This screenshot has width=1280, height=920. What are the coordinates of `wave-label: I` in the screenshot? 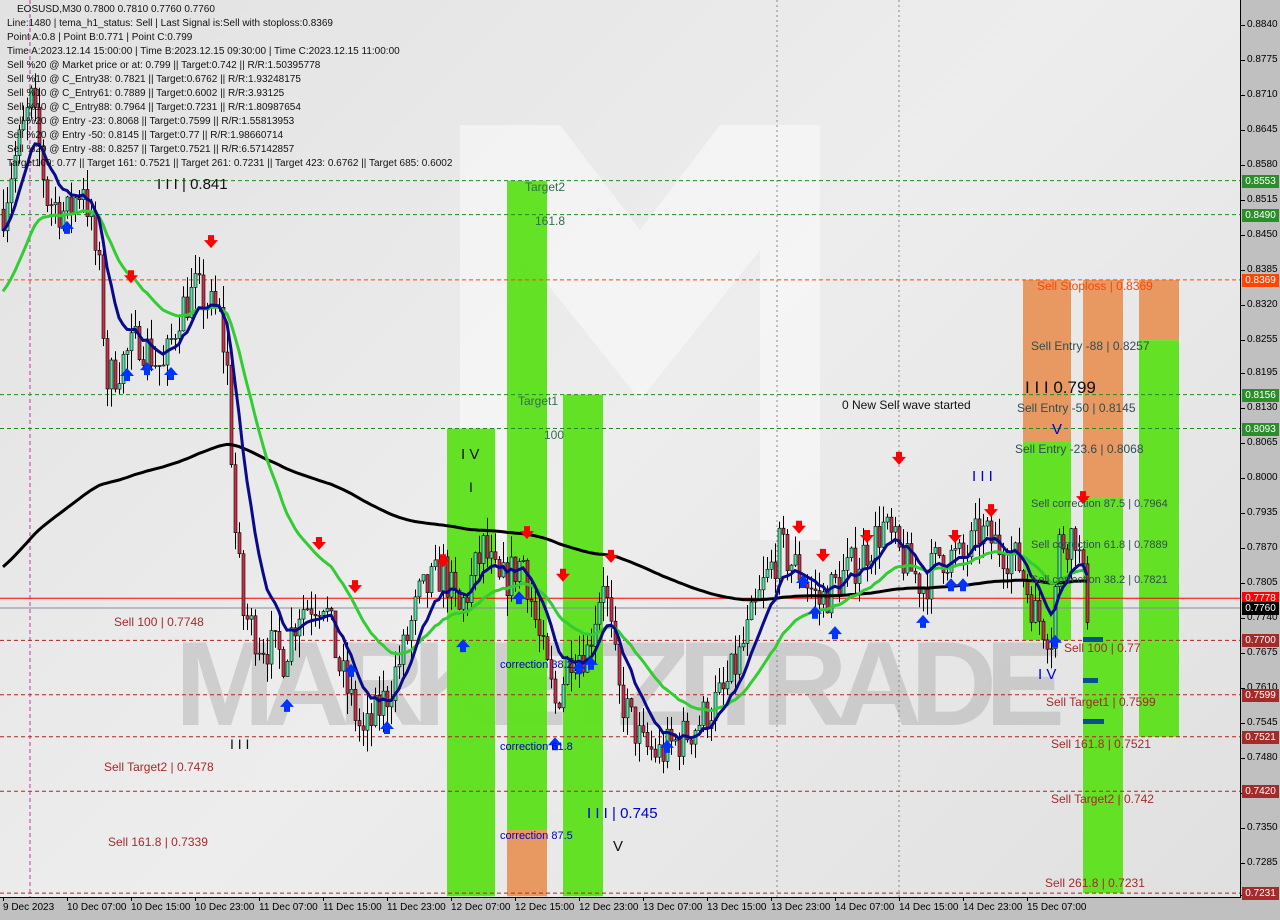 It's located at (471, 487).